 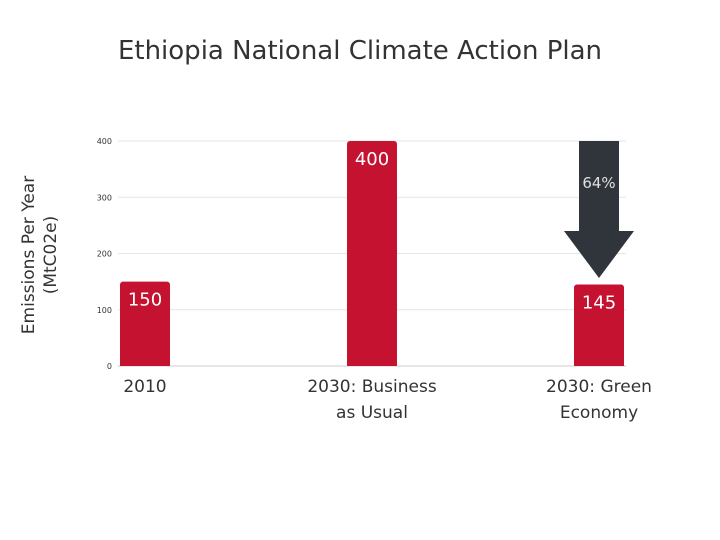 What do you see at coordinates (145, 300) in the screenshot?
I see `data-label: 150` at bounding box center [145, 300].